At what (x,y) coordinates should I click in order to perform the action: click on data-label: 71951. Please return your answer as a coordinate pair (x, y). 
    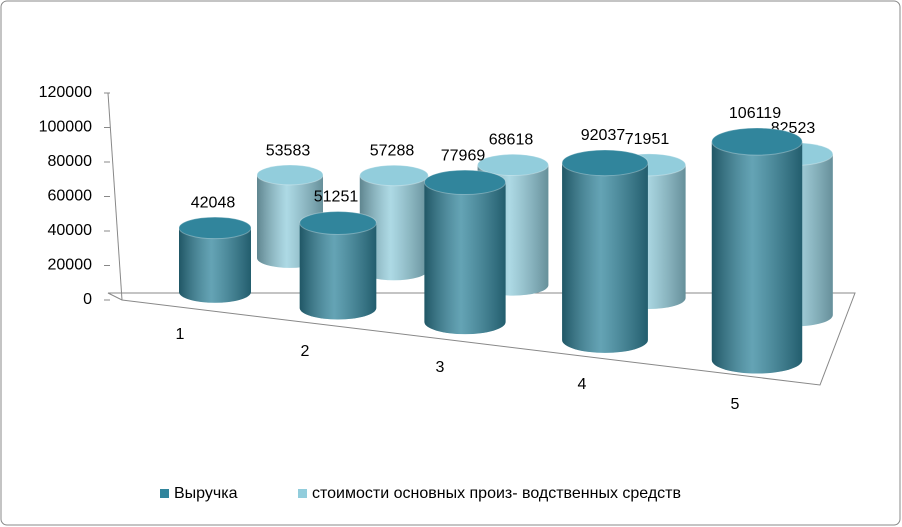
    Looking at the image, I should click on (647, 139).